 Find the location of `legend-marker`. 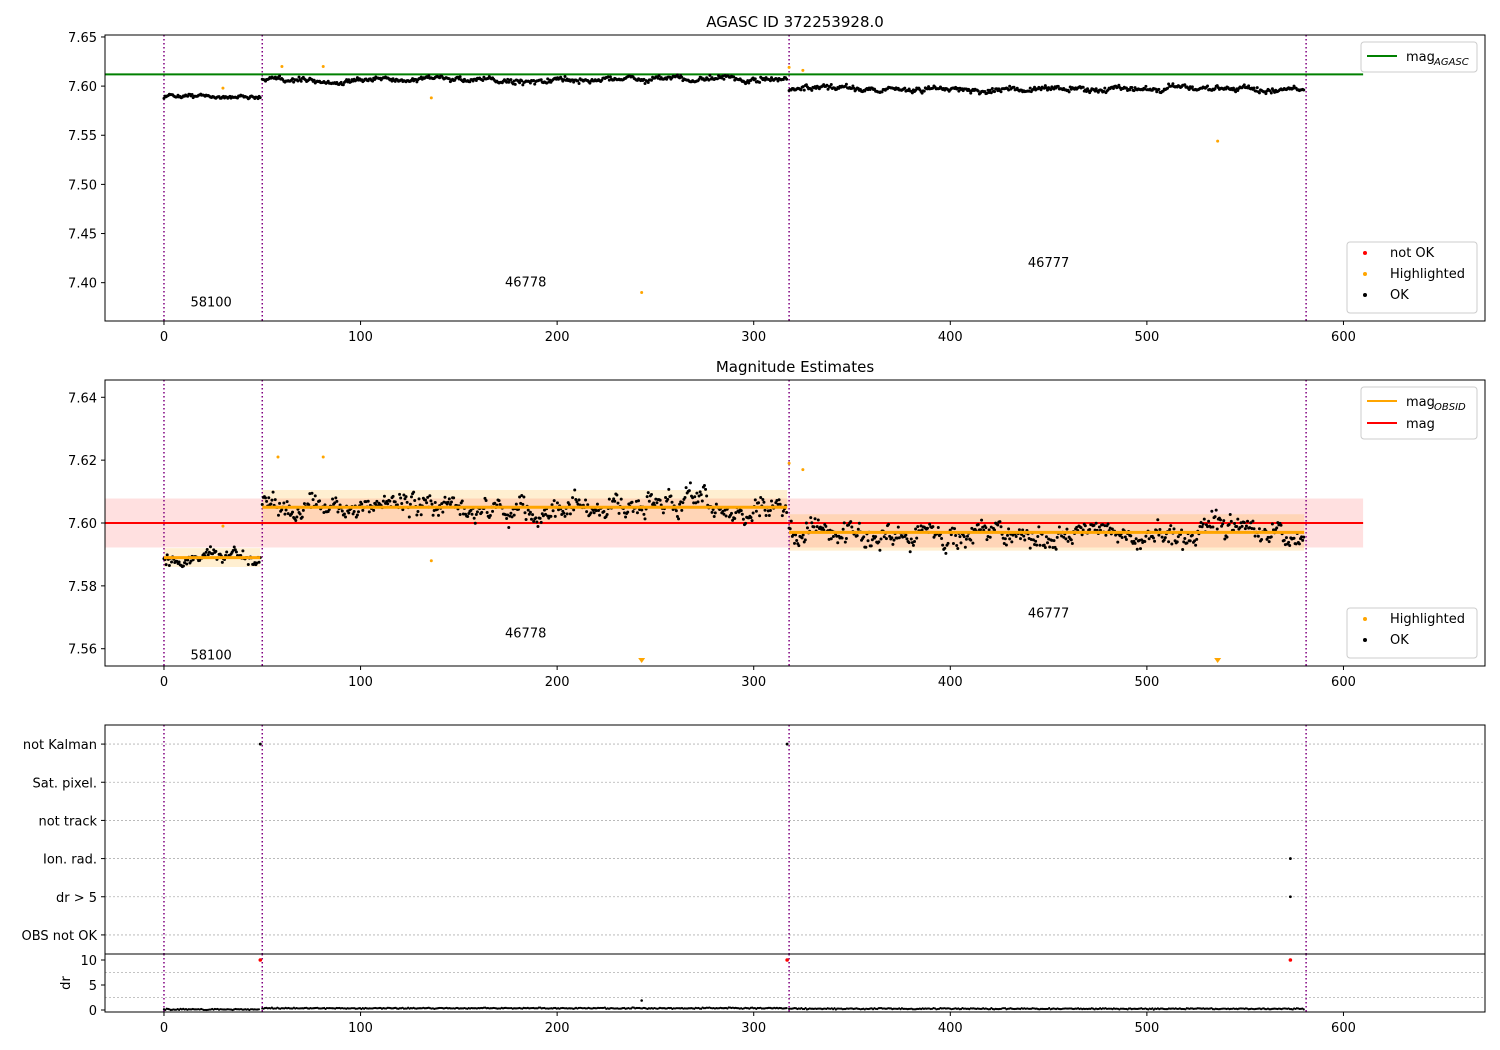

legend-marker is located at coordinates (1365, 640).